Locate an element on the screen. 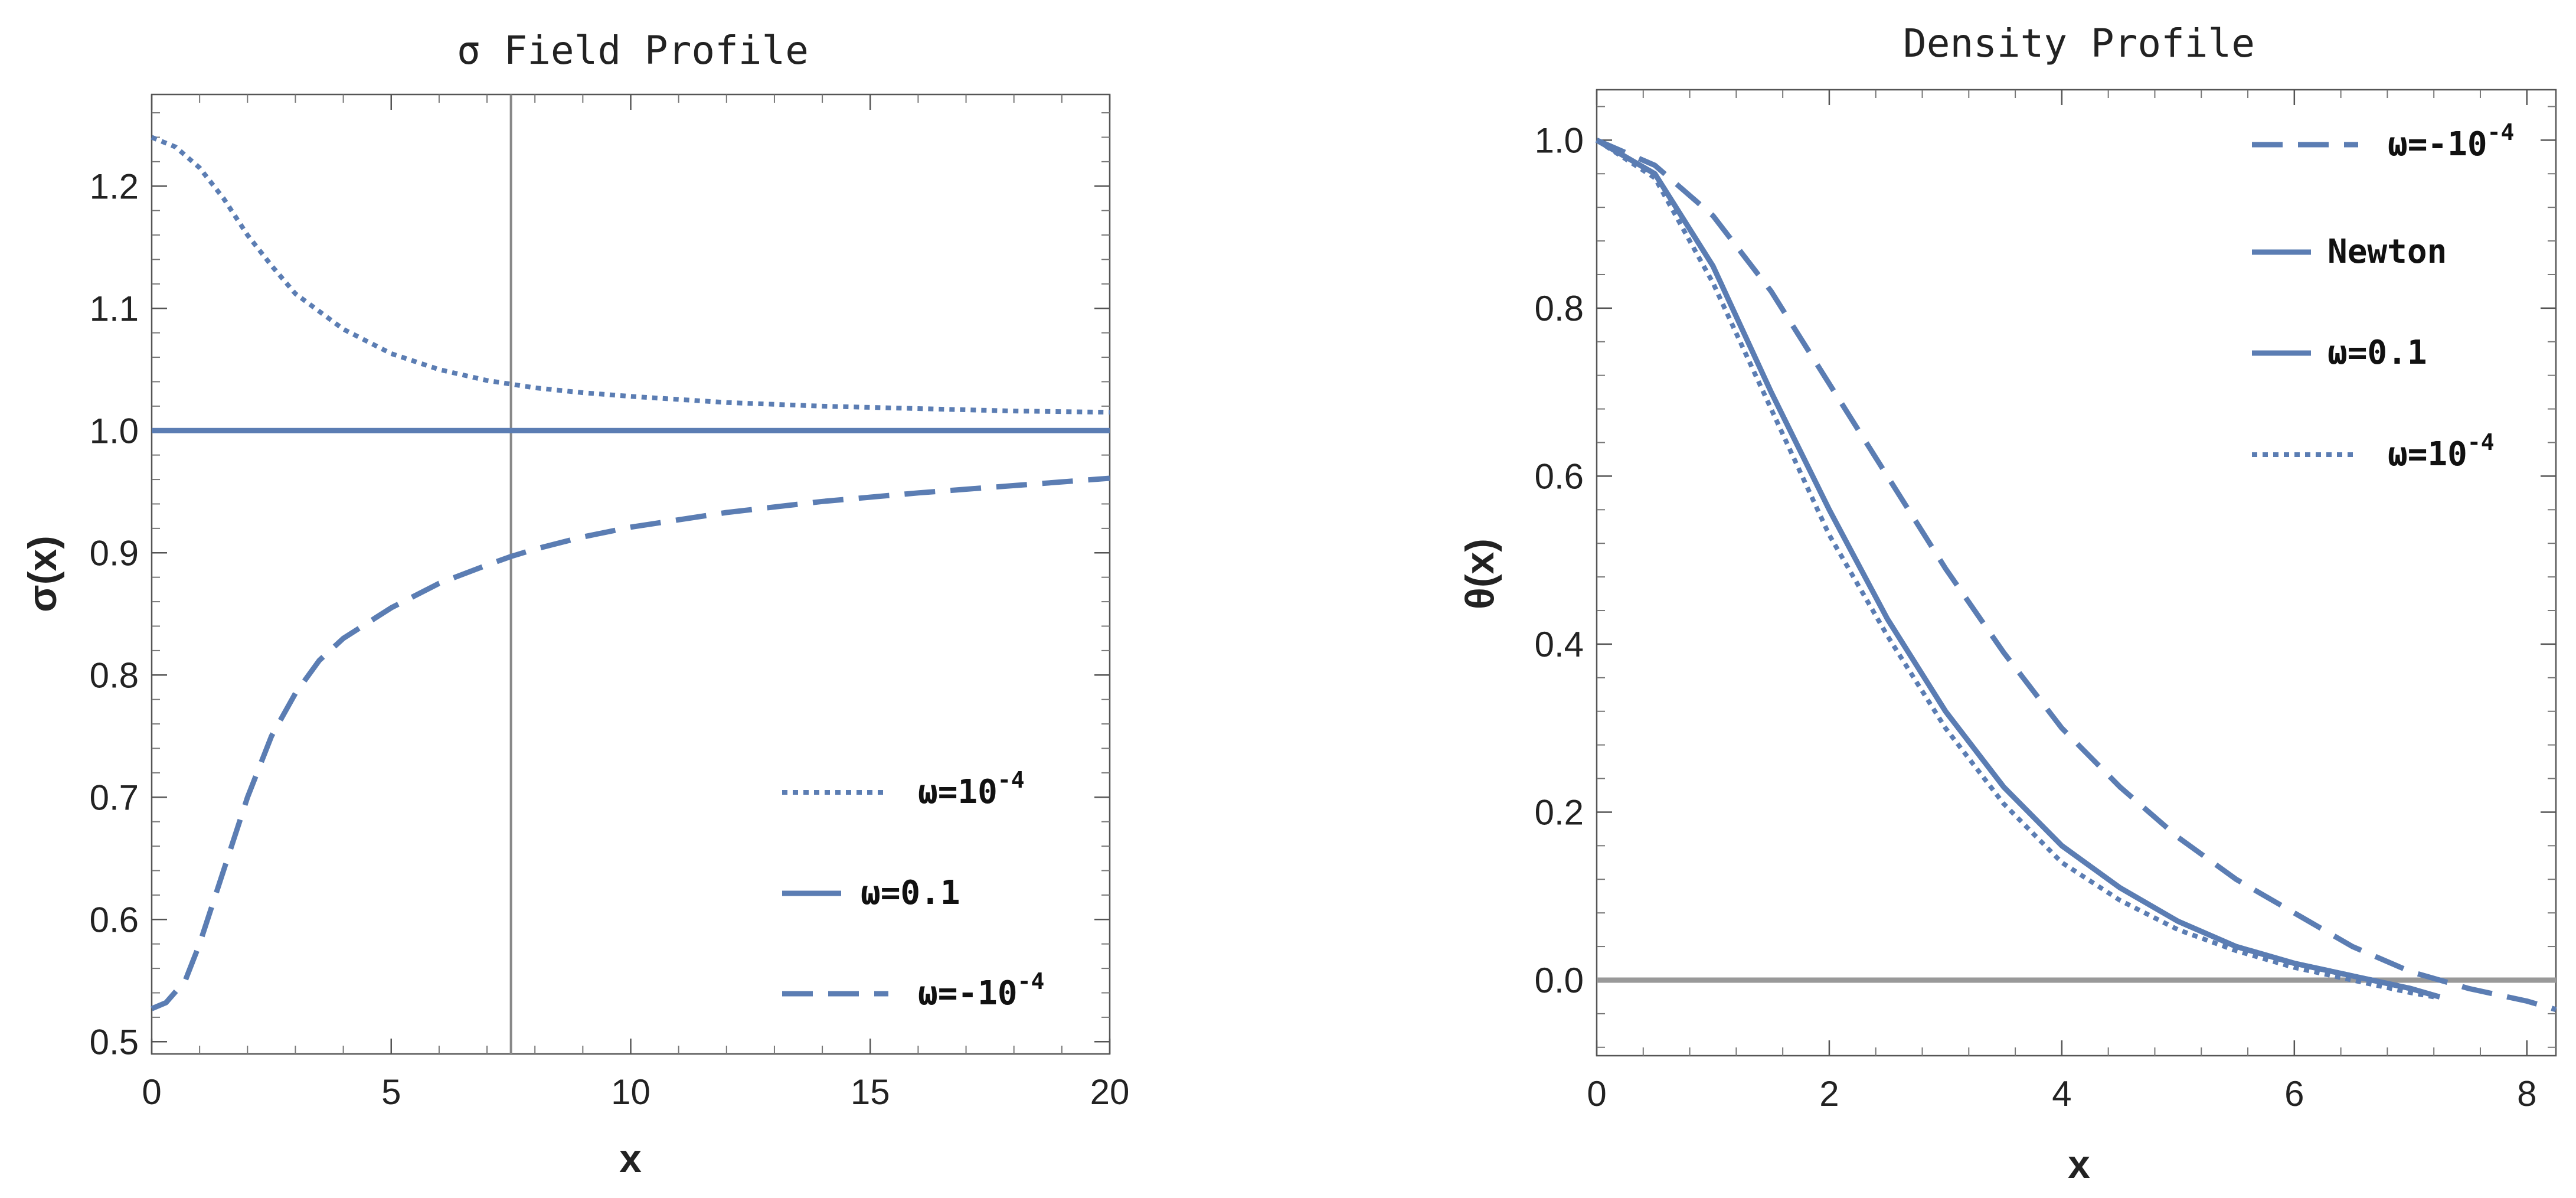 This screenshot has width=2576, height=1198. y-axis-label: σ(x) is located at coordinates (42, 574).